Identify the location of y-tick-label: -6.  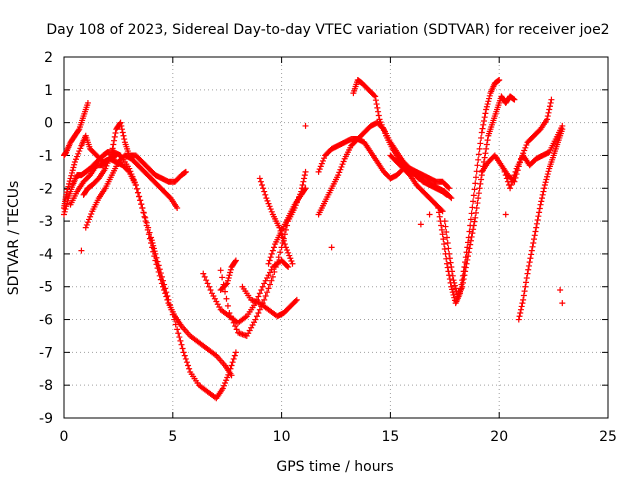
(46, 321).